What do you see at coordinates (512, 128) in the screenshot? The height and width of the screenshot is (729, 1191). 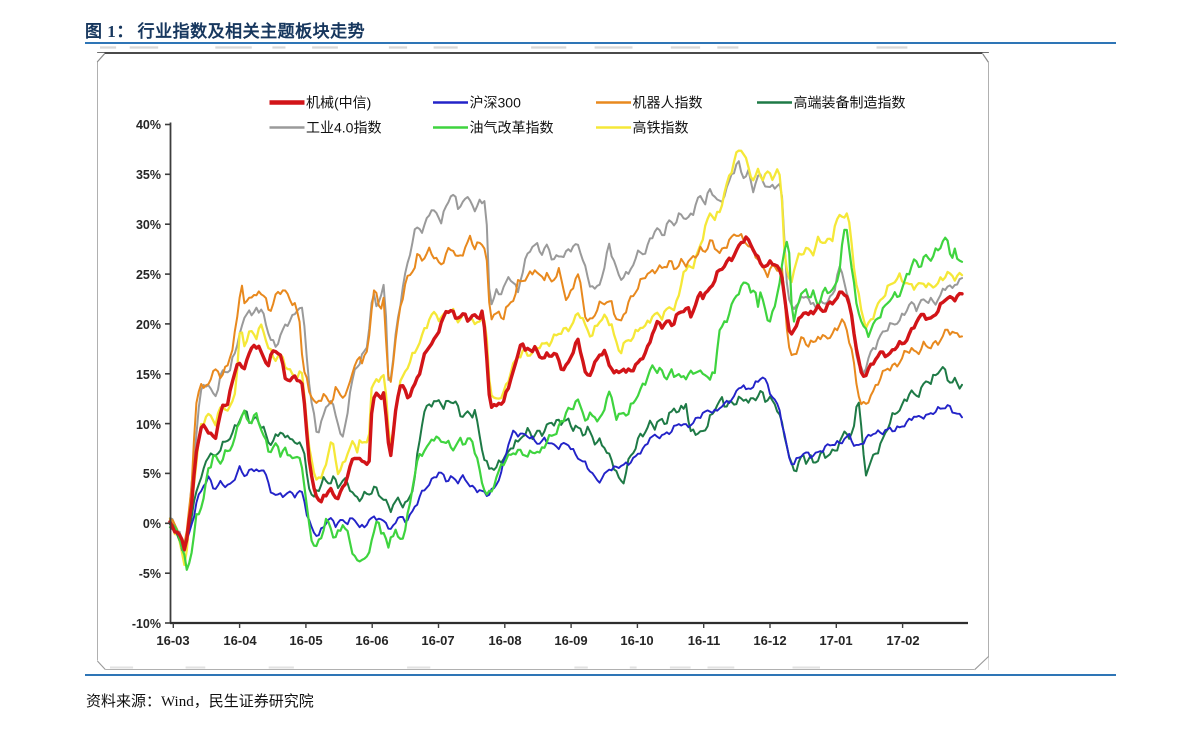 I see `svg-text: 油气改革指数` at bounding box center [512, 128].